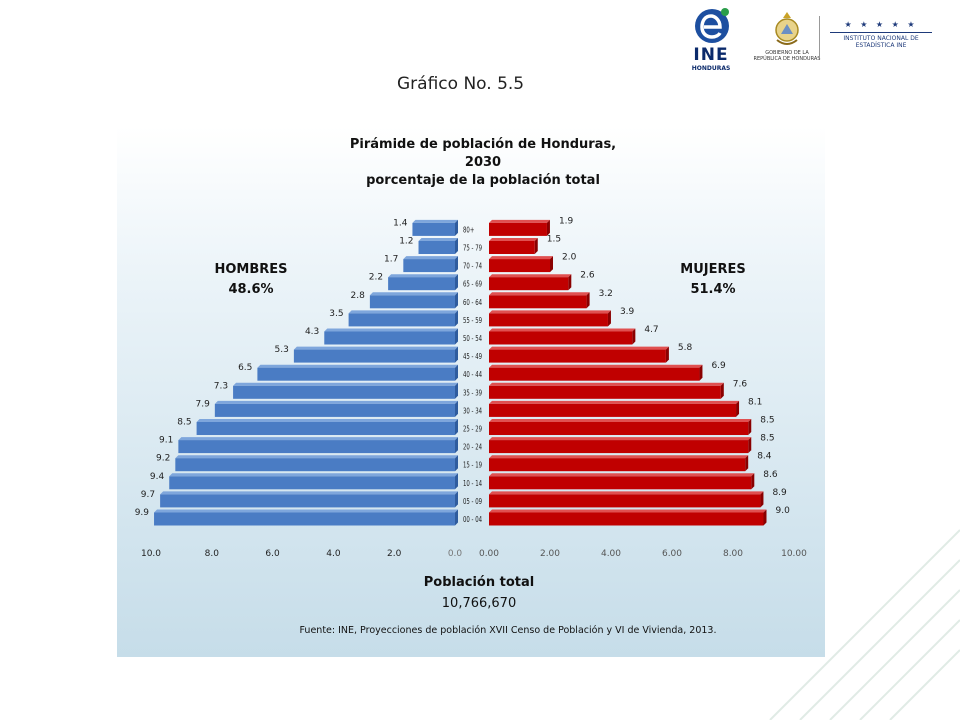 The height and width of the screenshot is (720, 960). Describe the element at coordinates (794, 554) in the screenshot. I see `women-axis-tick: 10.00` at that location.